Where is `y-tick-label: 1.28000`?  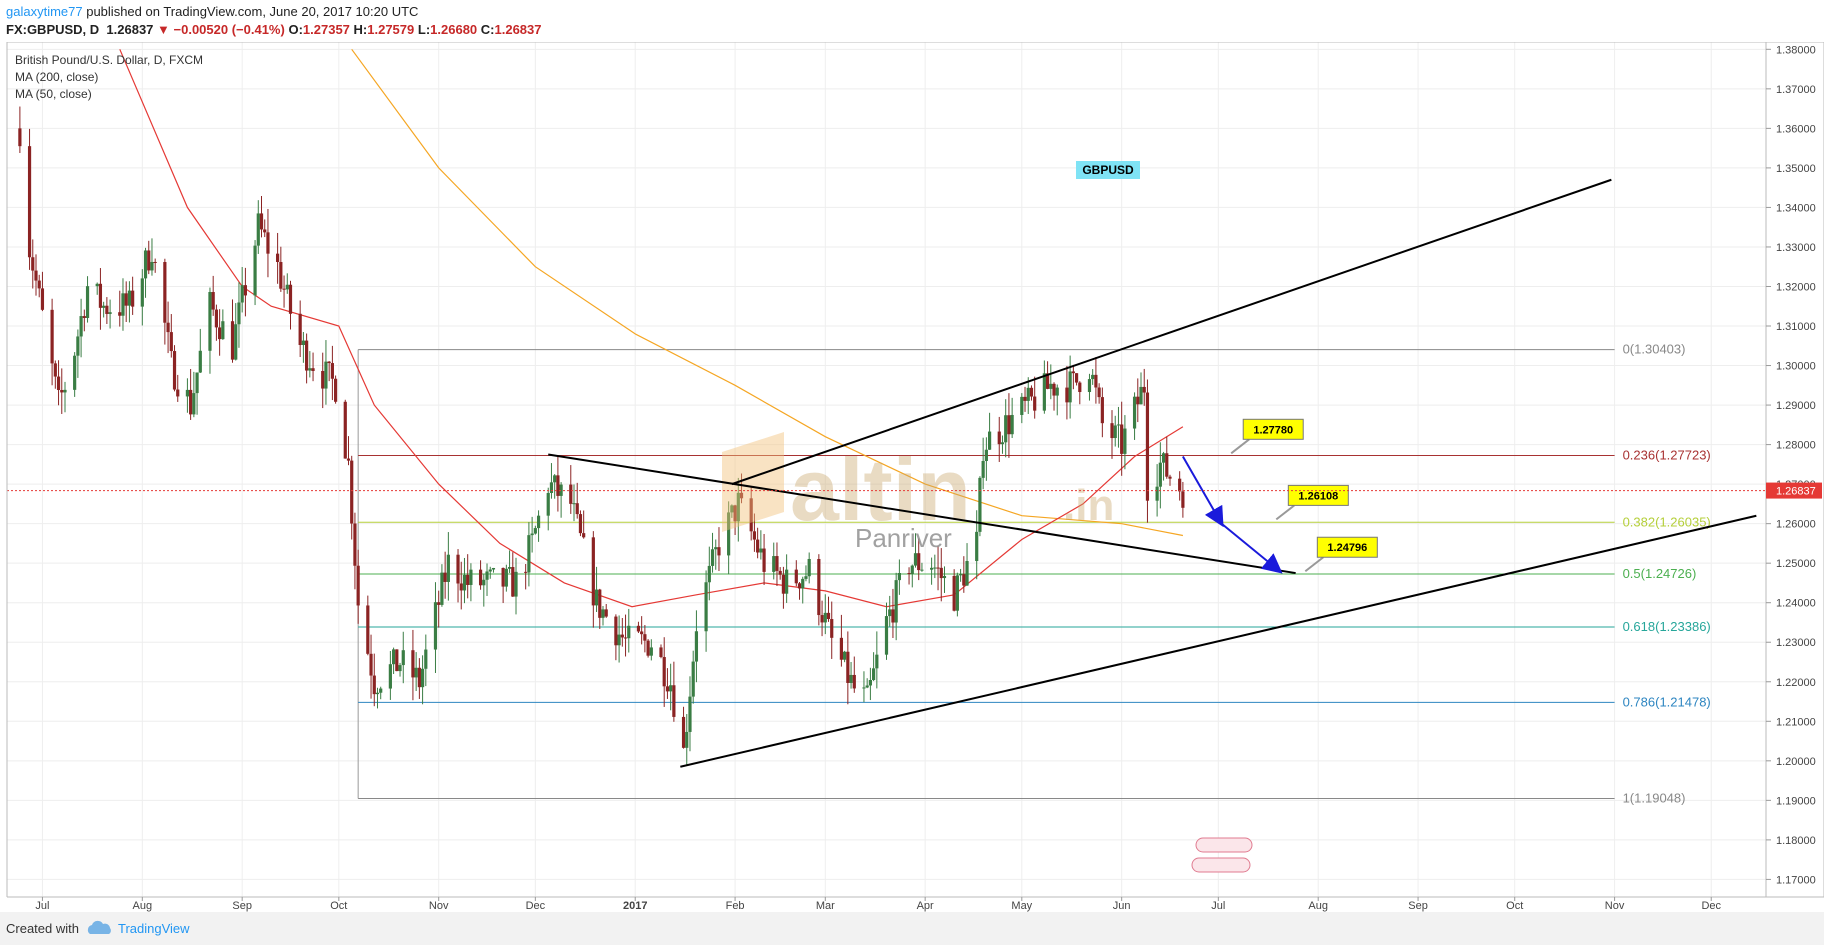 y-tick-label: 1.28000 is located at coordinates (1796, 446).